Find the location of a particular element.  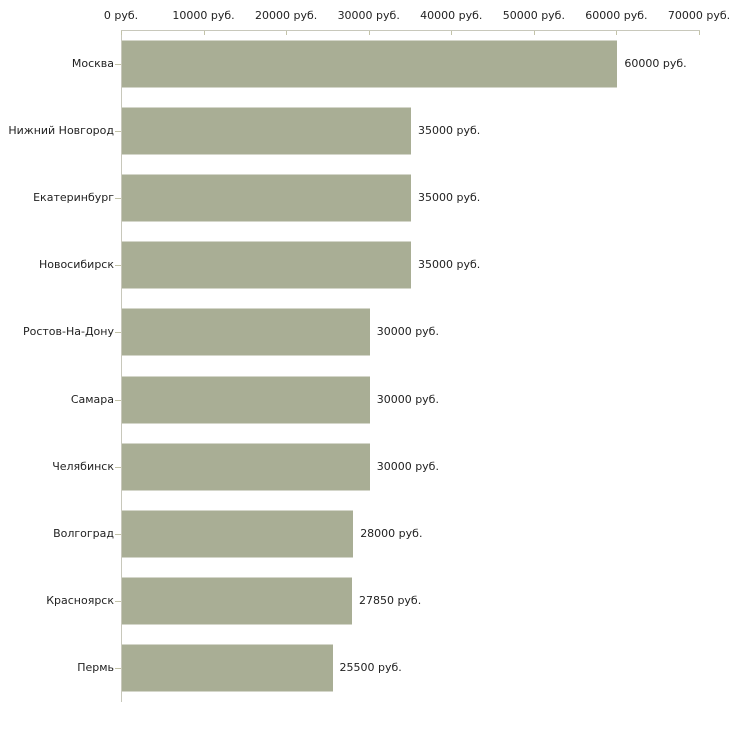

bar-row: Красноярск 27850 руб. is located at coordinates (365, 601).